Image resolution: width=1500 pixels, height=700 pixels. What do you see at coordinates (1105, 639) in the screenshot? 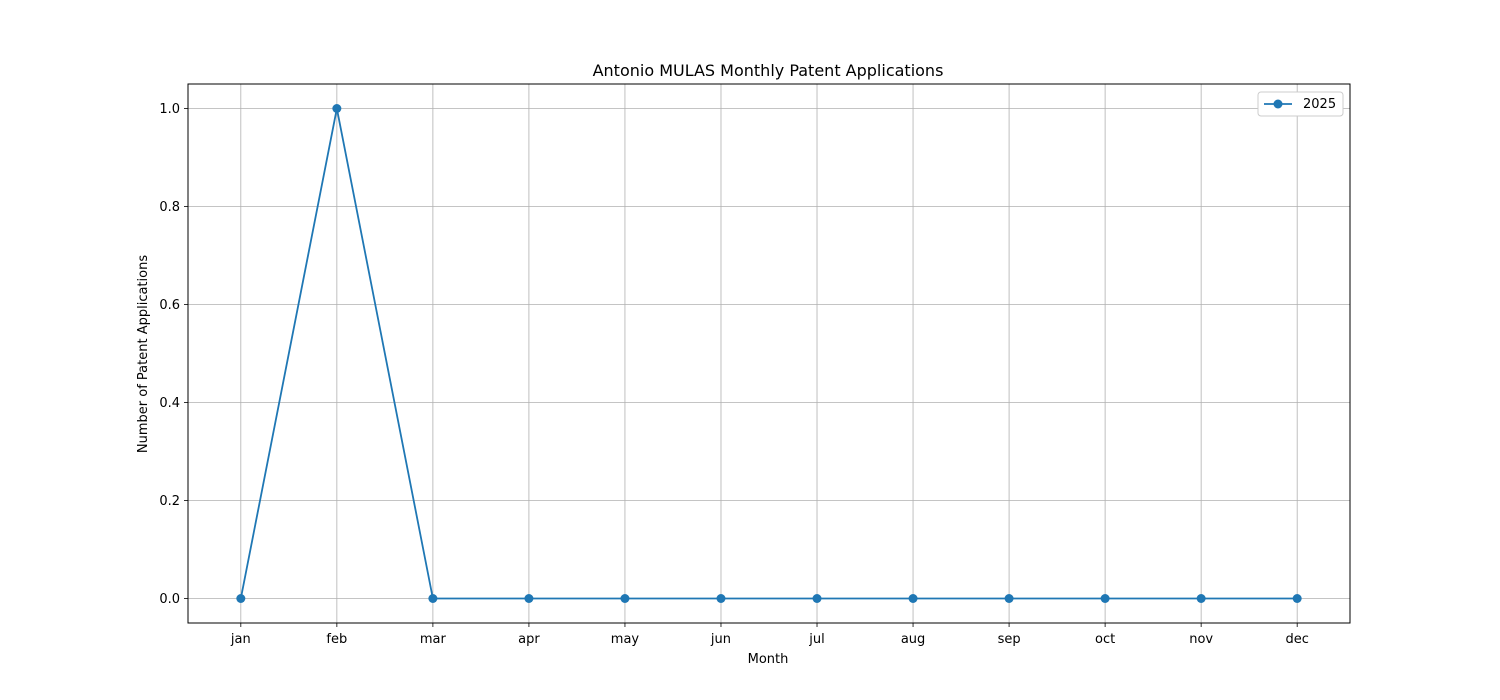
I see `x-tick-label: oct` at bounding box center [1105, 639].